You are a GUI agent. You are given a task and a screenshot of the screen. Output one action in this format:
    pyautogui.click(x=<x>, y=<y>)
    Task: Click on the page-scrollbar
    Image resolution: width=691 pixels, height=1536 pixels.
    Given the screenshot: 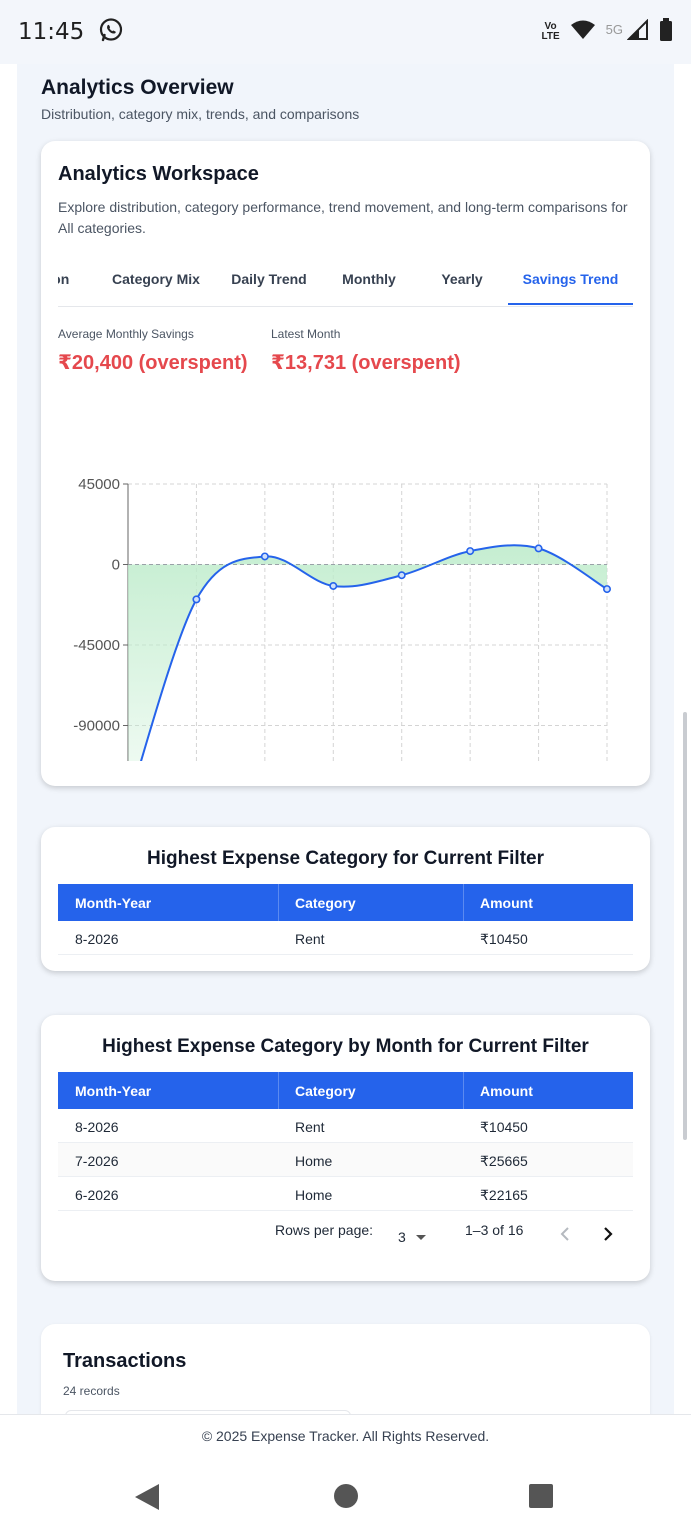 What is the action you would take?
    pyautogui.click(x=685, y=926)
    